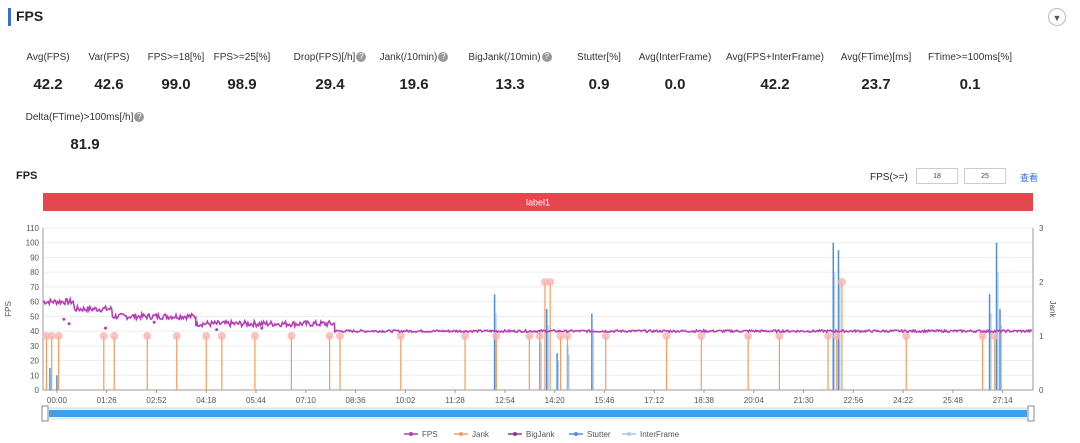 This screenshot has height=443, width=1080. Describe the element at coordinates (505, 400) in the screenshot. I see `x-tick-label: 12:54` at that location.